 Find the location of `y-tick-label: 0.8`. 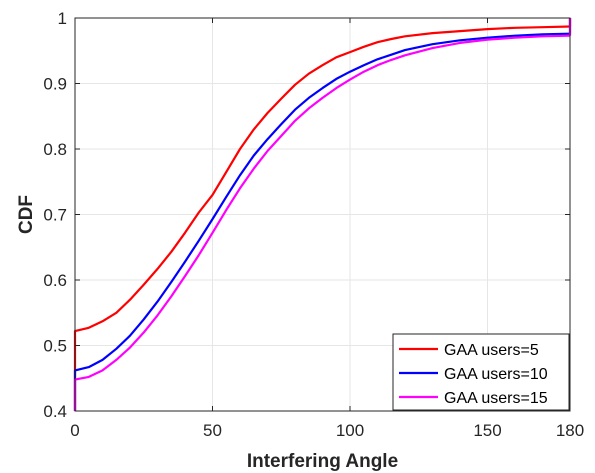

y-tick-label: 0.8 is located at coordinates (55, 149).